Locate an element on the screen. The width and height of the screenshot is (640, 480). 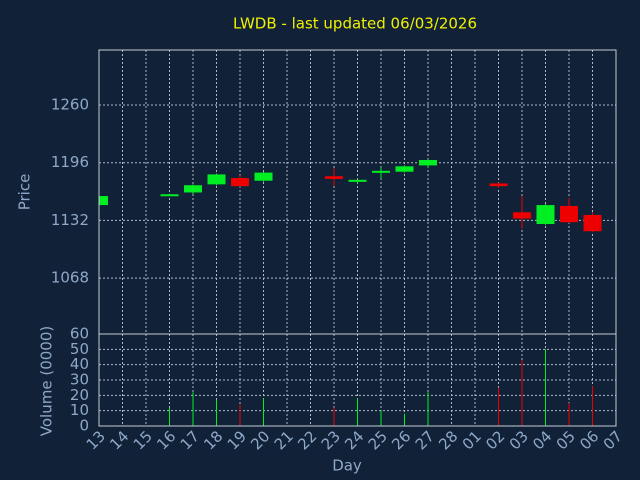
y2-tick-label: 10 is located at coordinates (79, 410).